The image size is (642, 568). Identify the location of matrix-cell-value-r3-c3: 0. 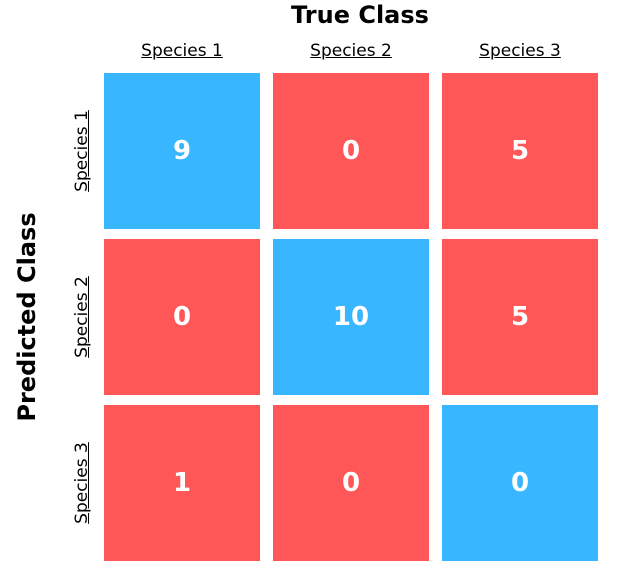
(520, 483).